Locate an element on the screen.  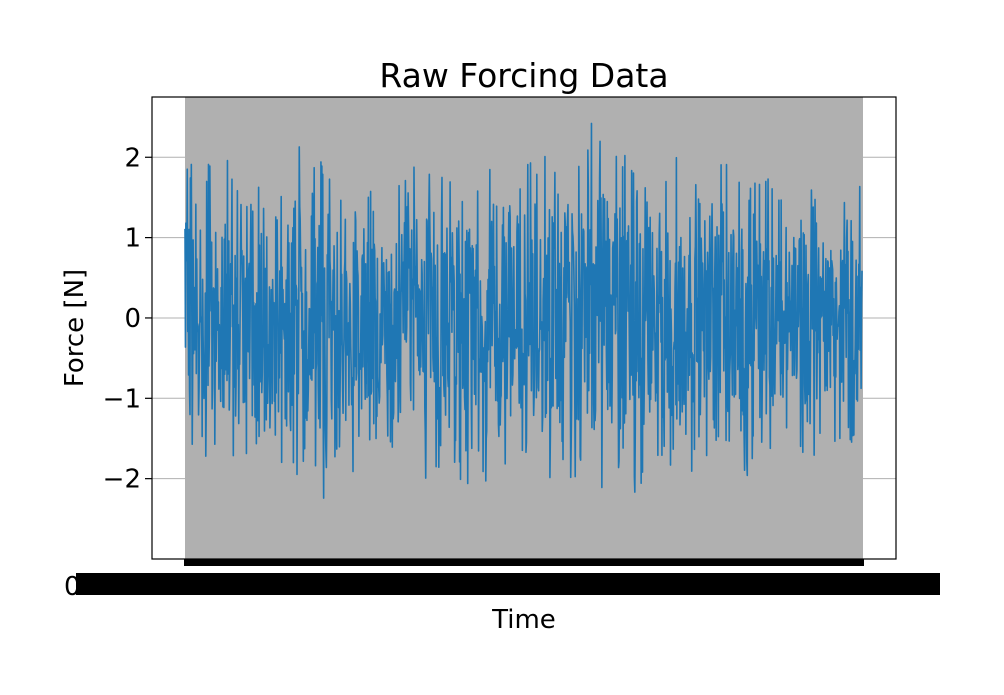
y-axis-ticks: 2 1 0 −1 −2 is located at coordinates (127, 319).